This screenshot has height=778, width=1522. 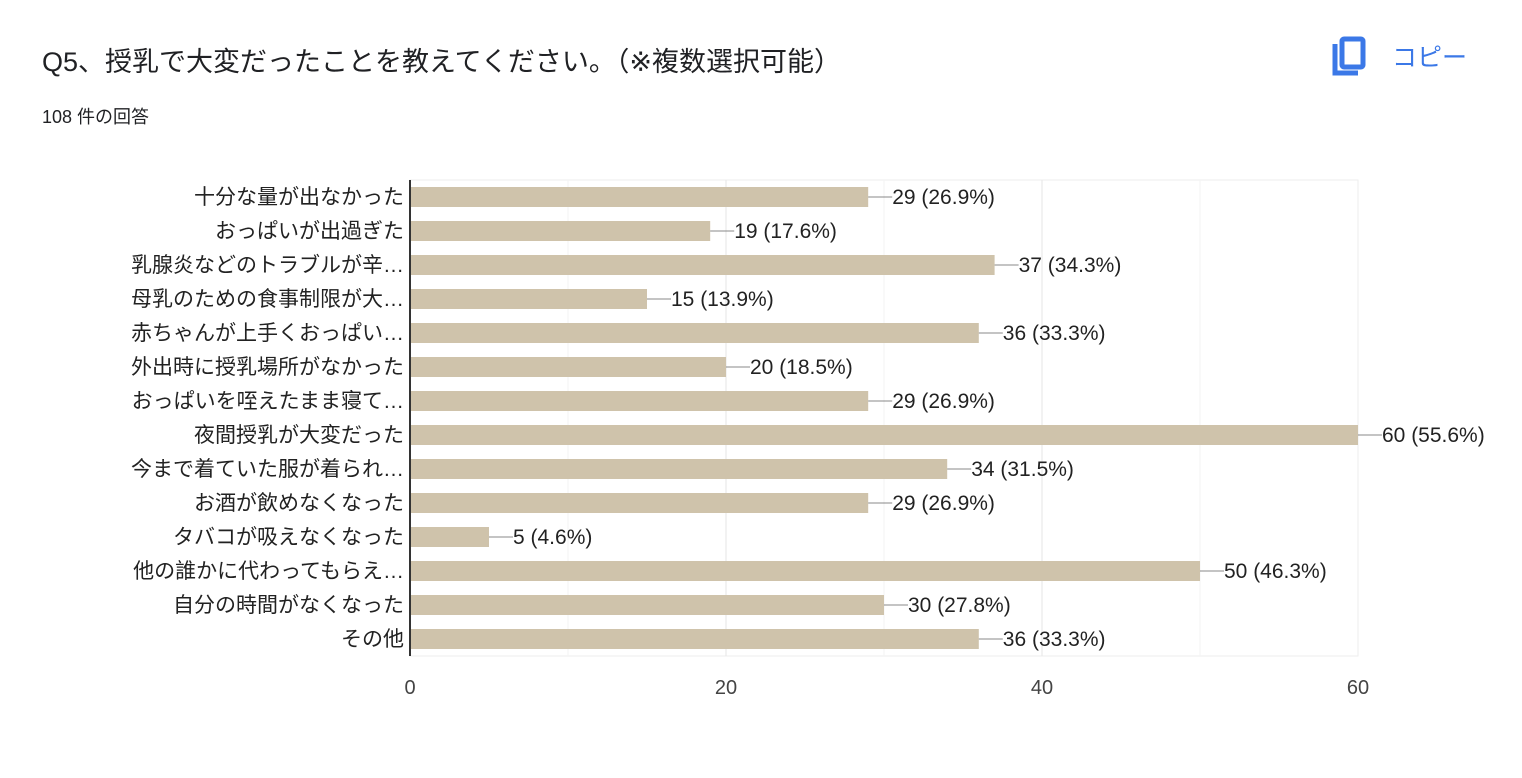 What do you see at coordinates (96, 117) in the screenshot?
I see `response-count: 108 件の回答` at bounding box center [96, 117].